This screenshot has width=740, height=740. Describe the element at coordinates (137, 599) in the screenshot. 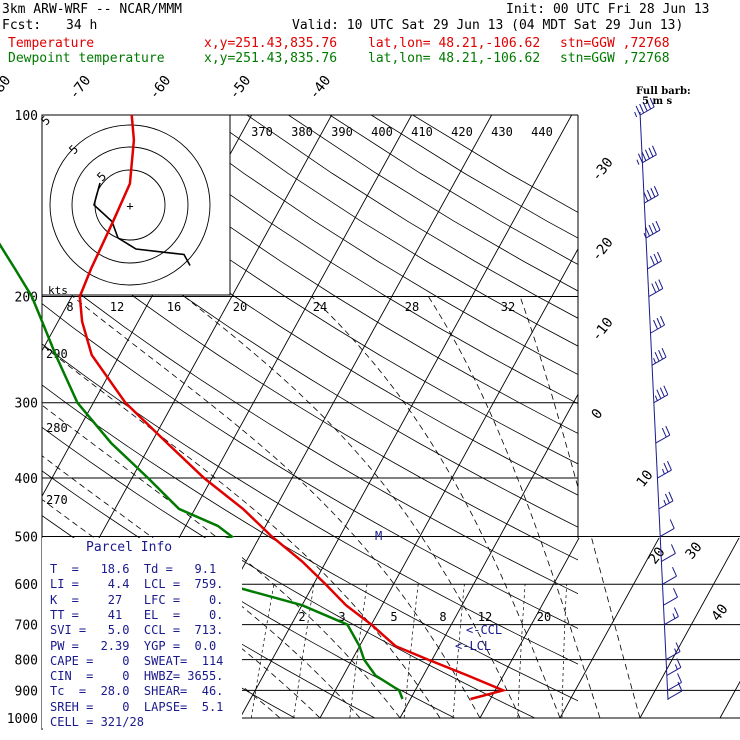

I see `parcel-info-row: K = 27 LFC = 0.` at that location.